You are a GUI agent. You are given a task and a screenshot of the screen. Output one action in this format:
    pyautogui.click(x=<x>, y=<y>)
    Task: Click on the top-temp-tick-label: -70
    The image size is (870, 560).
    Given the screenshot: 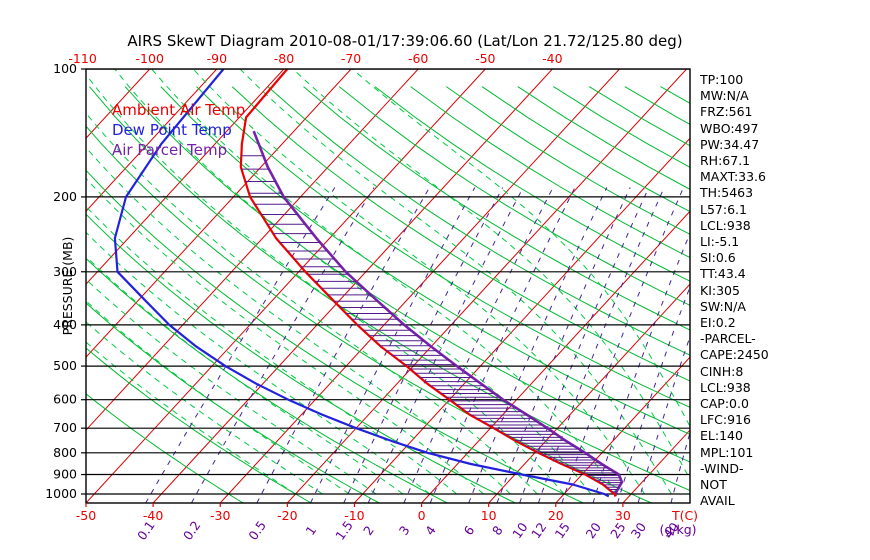 What is the action you would take?
    pyautogui.click(x=351, y=58)
    